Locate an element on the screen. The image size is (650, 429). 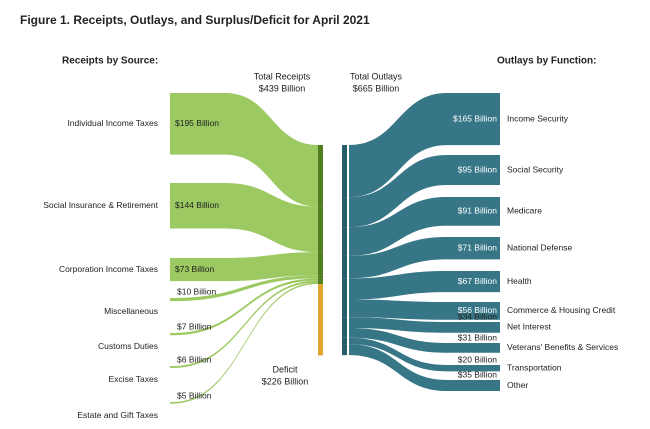
outlay-label: Commerce & Housing Credit is located at coordinates (561, 310).